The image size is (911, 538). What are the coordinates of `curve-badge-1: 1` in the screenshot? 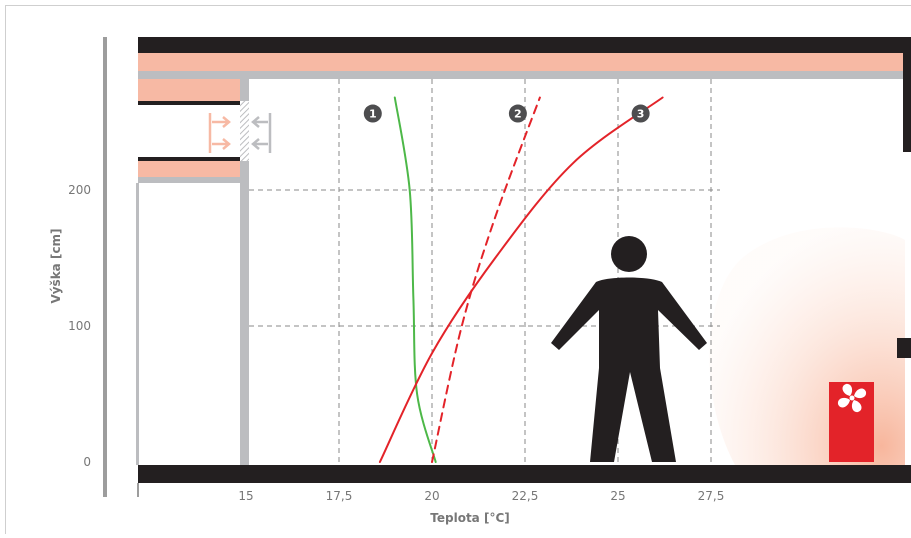 It's located at (372, 113).